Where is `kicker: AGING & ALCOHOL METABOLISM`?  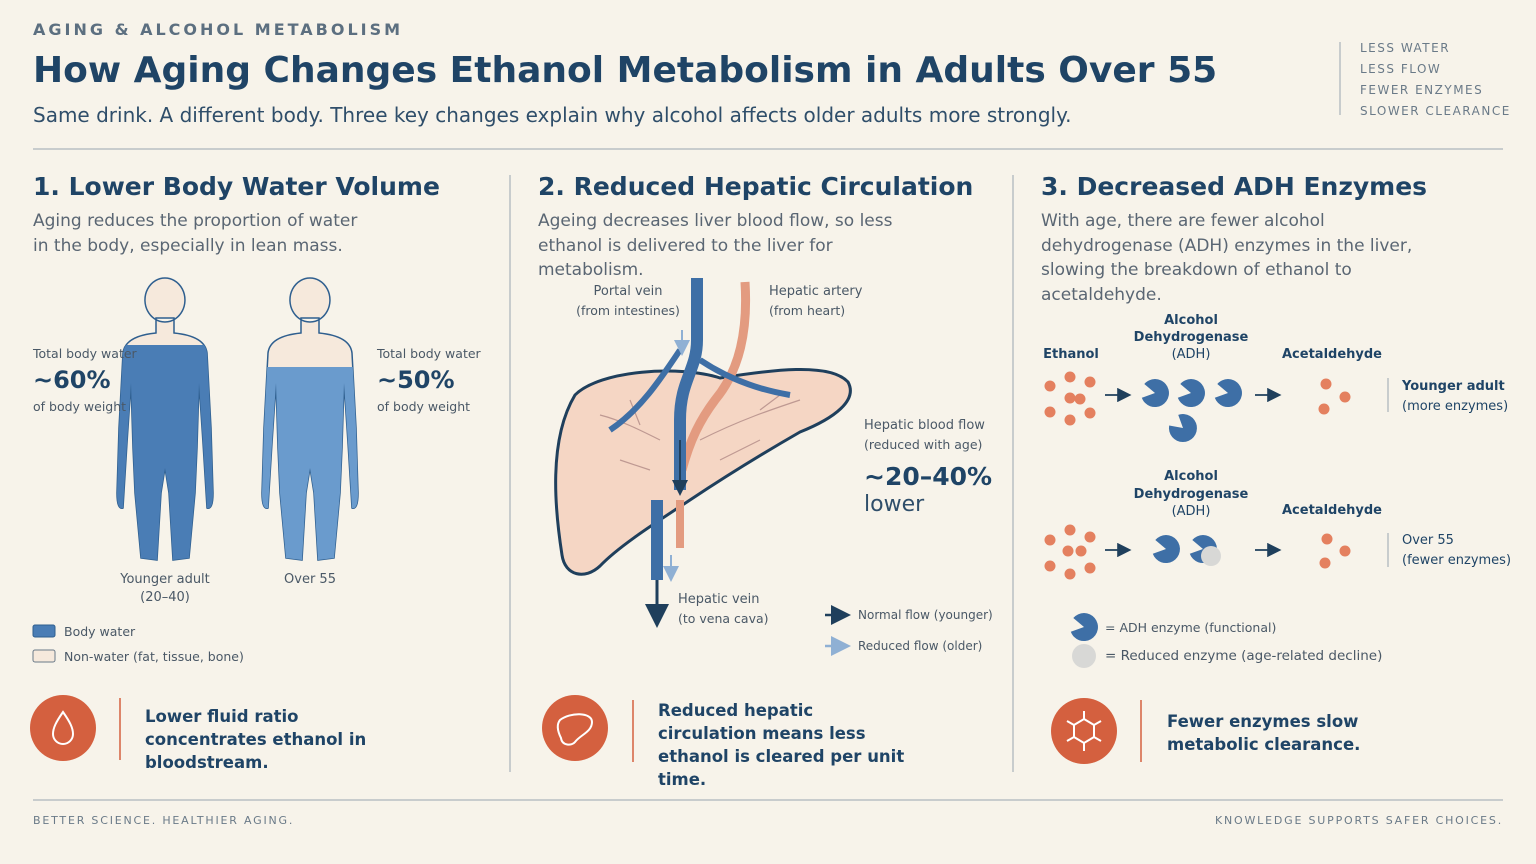 kicker: AGING & ALCOHOL METABOLISM is located at coordinates (218, 29).